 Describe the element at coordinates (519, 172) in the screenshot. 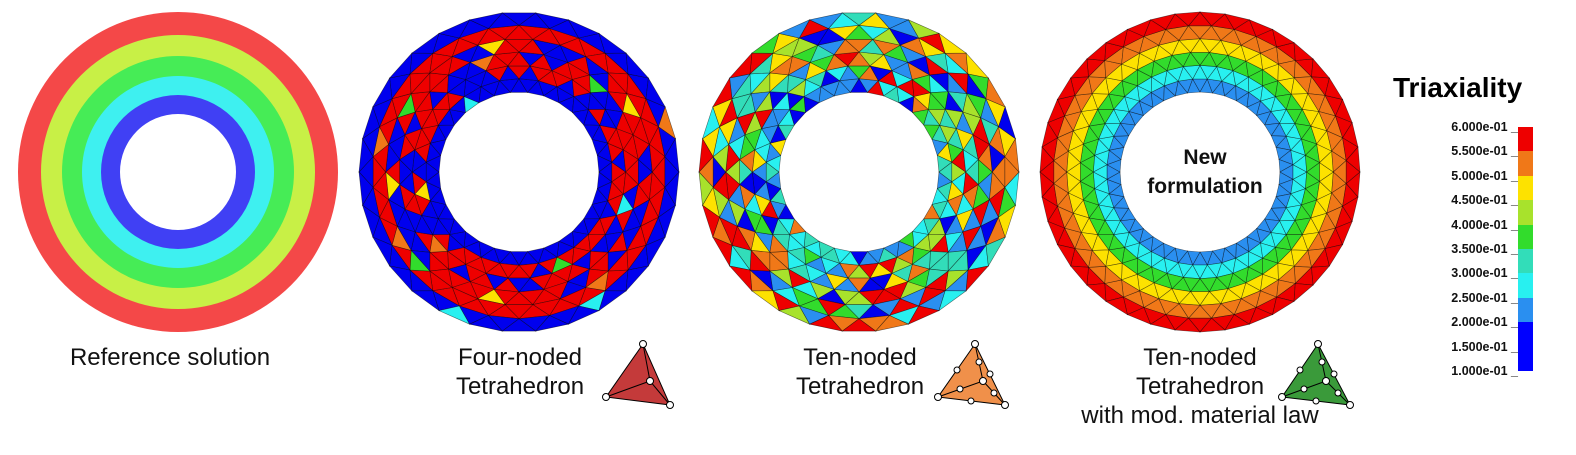

I see `four-noded-ring` at that location.